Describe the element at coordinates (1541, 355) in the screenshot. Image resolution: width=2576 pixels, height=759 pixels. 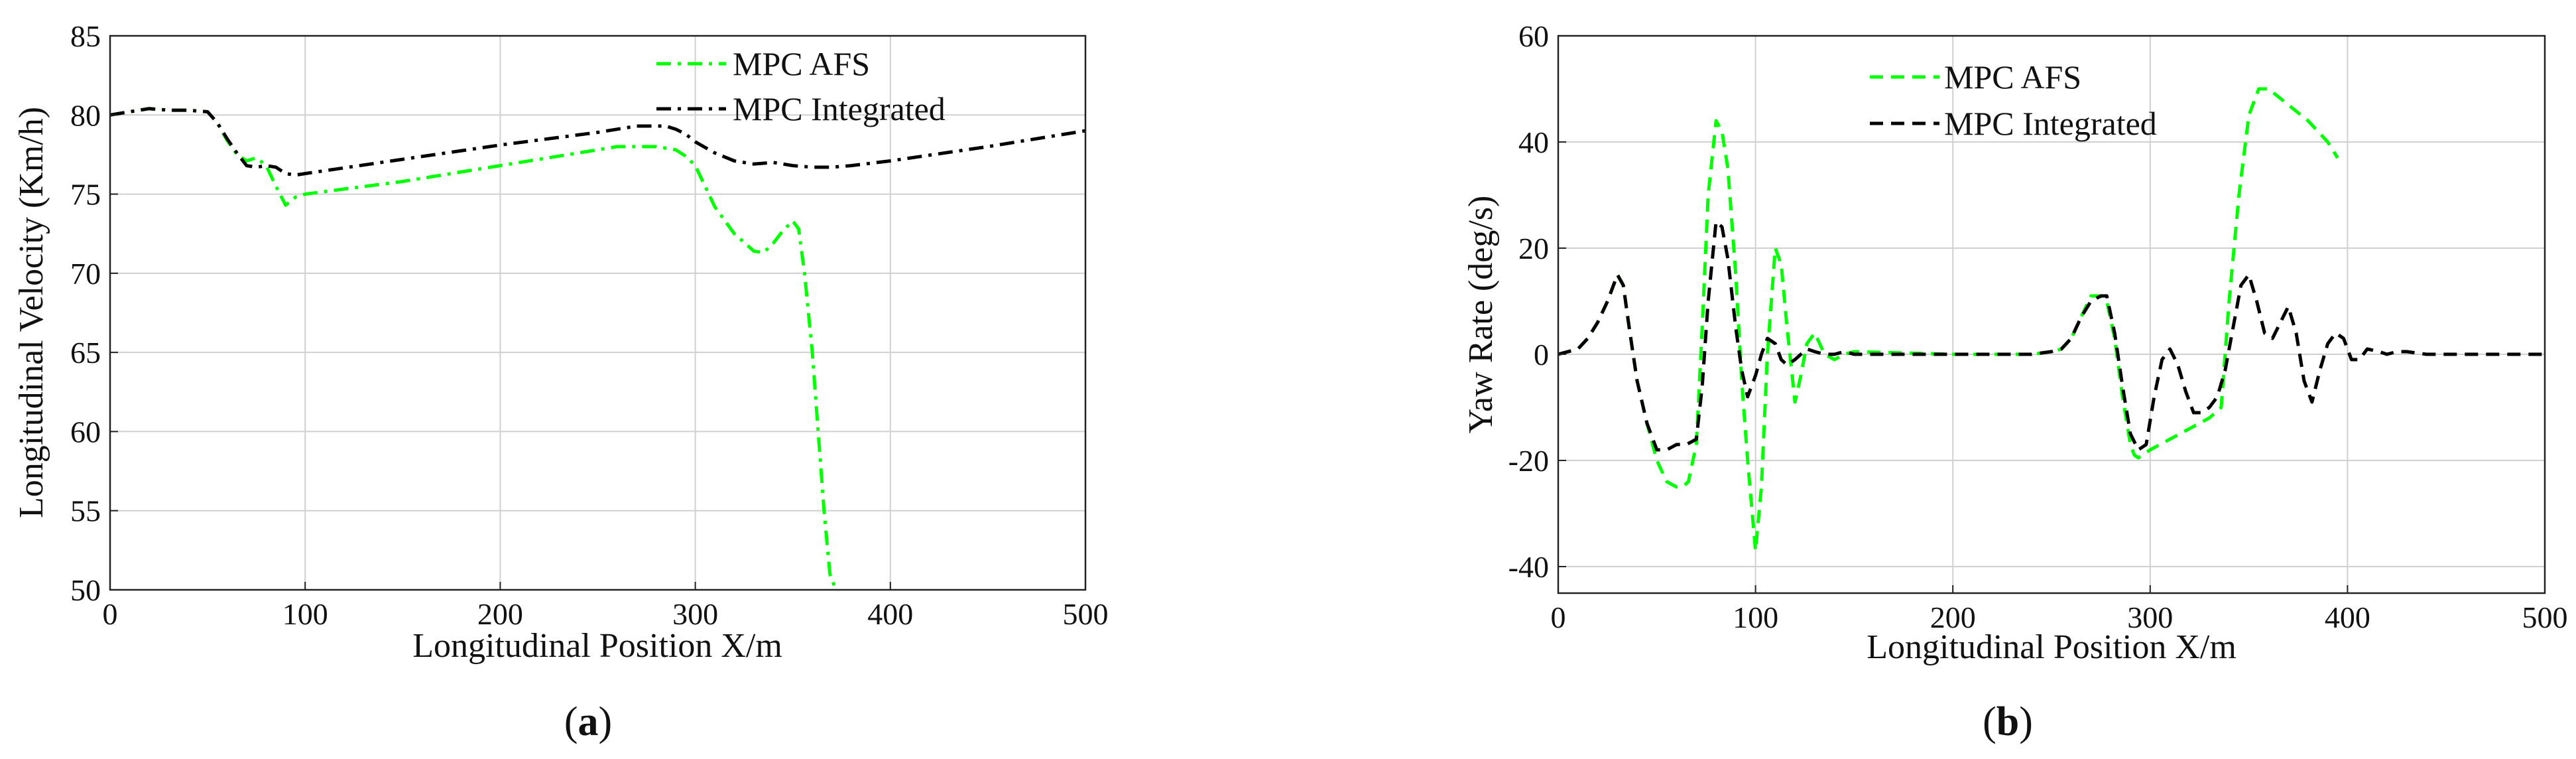
I see `y-tick-label: 0` at that location.